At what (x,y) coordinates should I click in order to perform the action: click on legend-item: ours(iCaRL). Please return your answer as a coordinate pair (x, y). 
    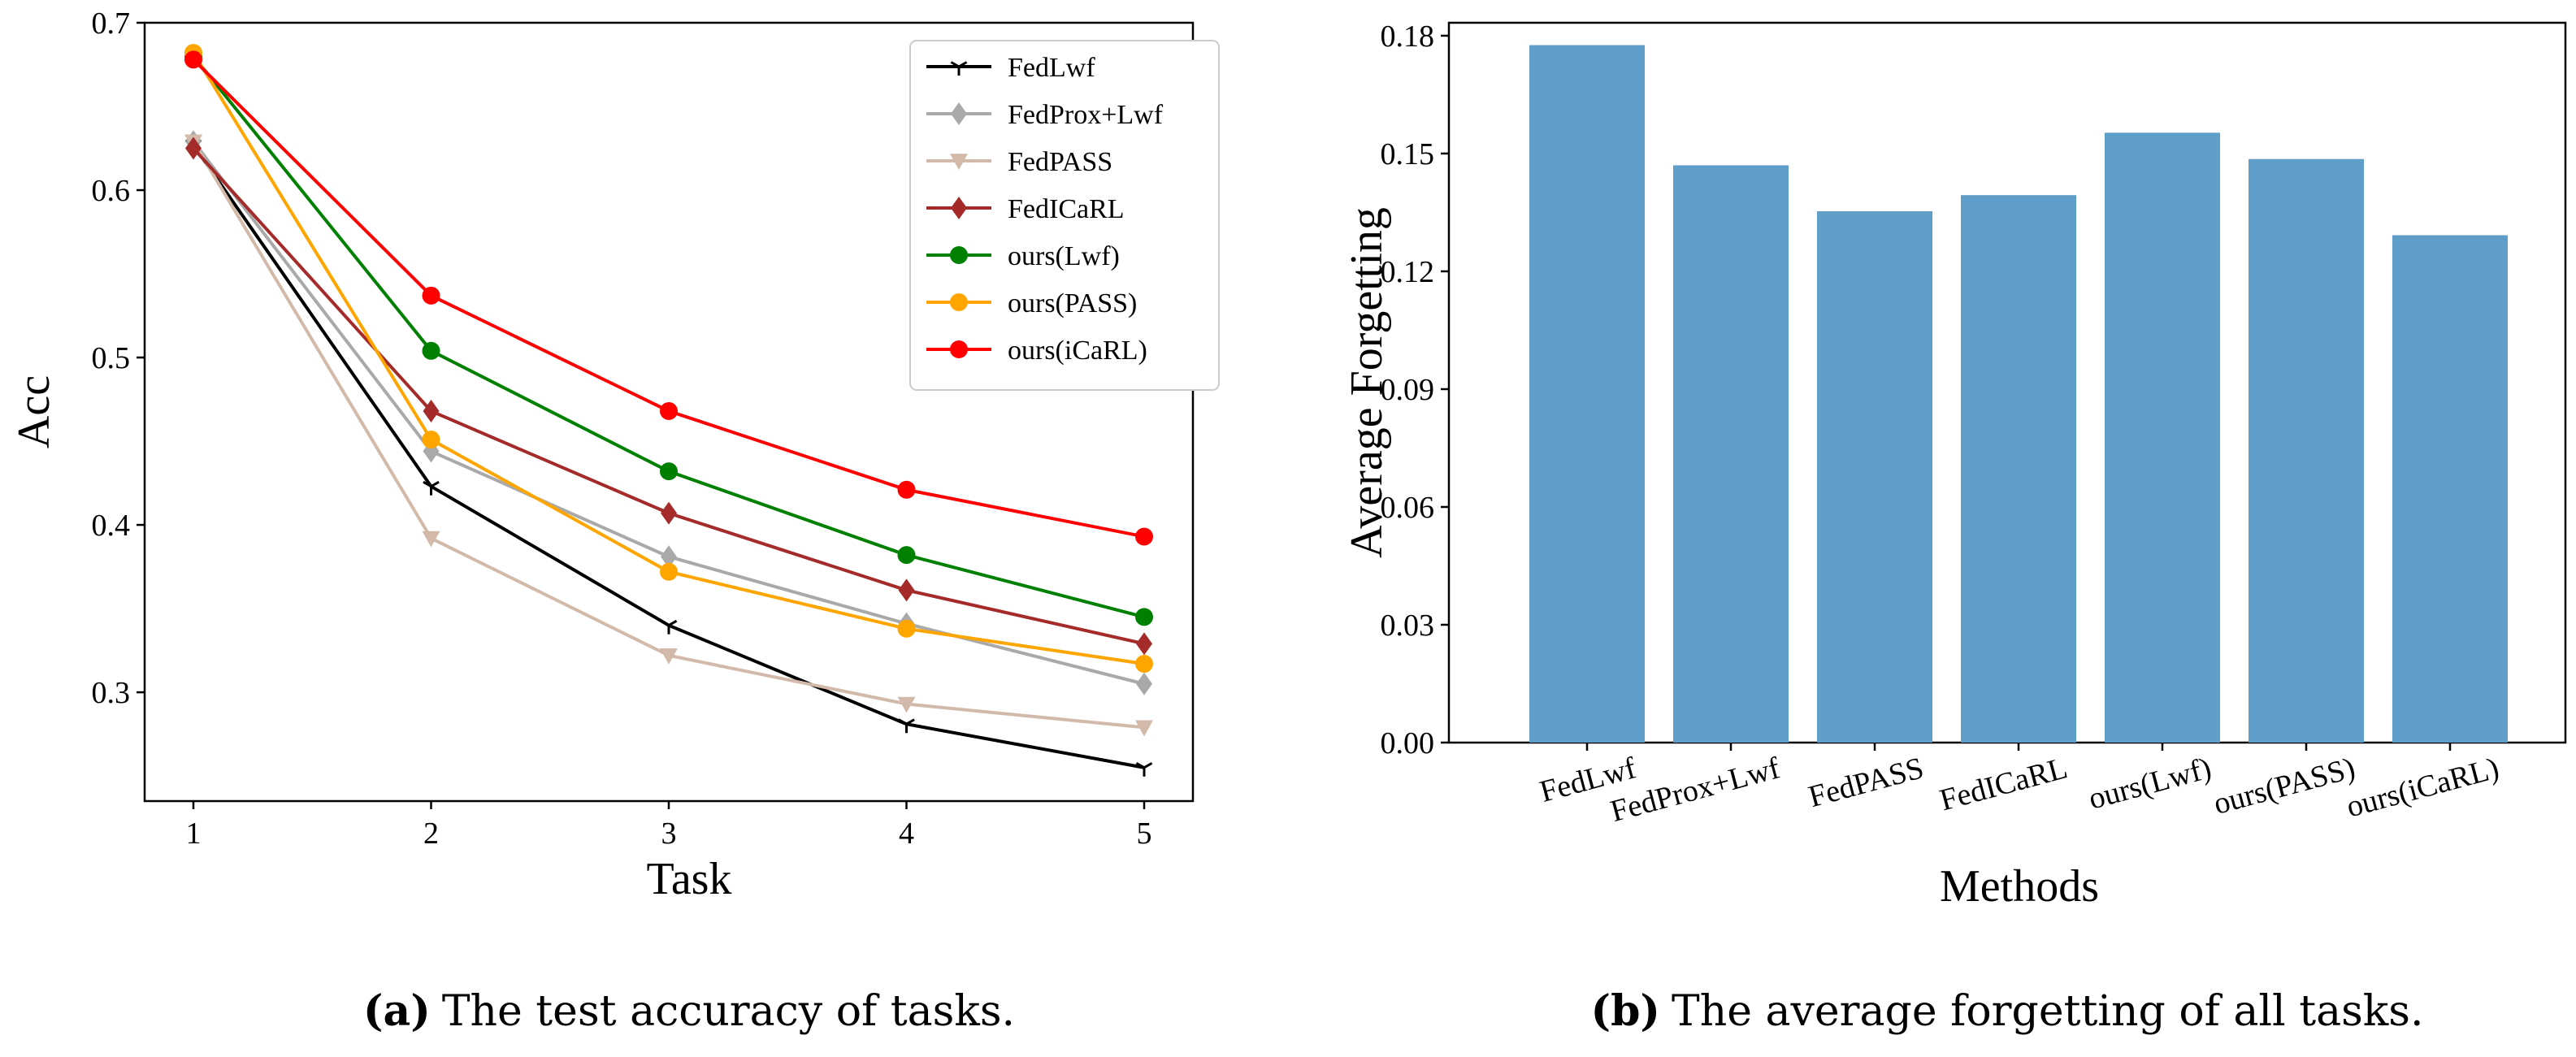
    Looking at the image, I should click on (1036, 351).